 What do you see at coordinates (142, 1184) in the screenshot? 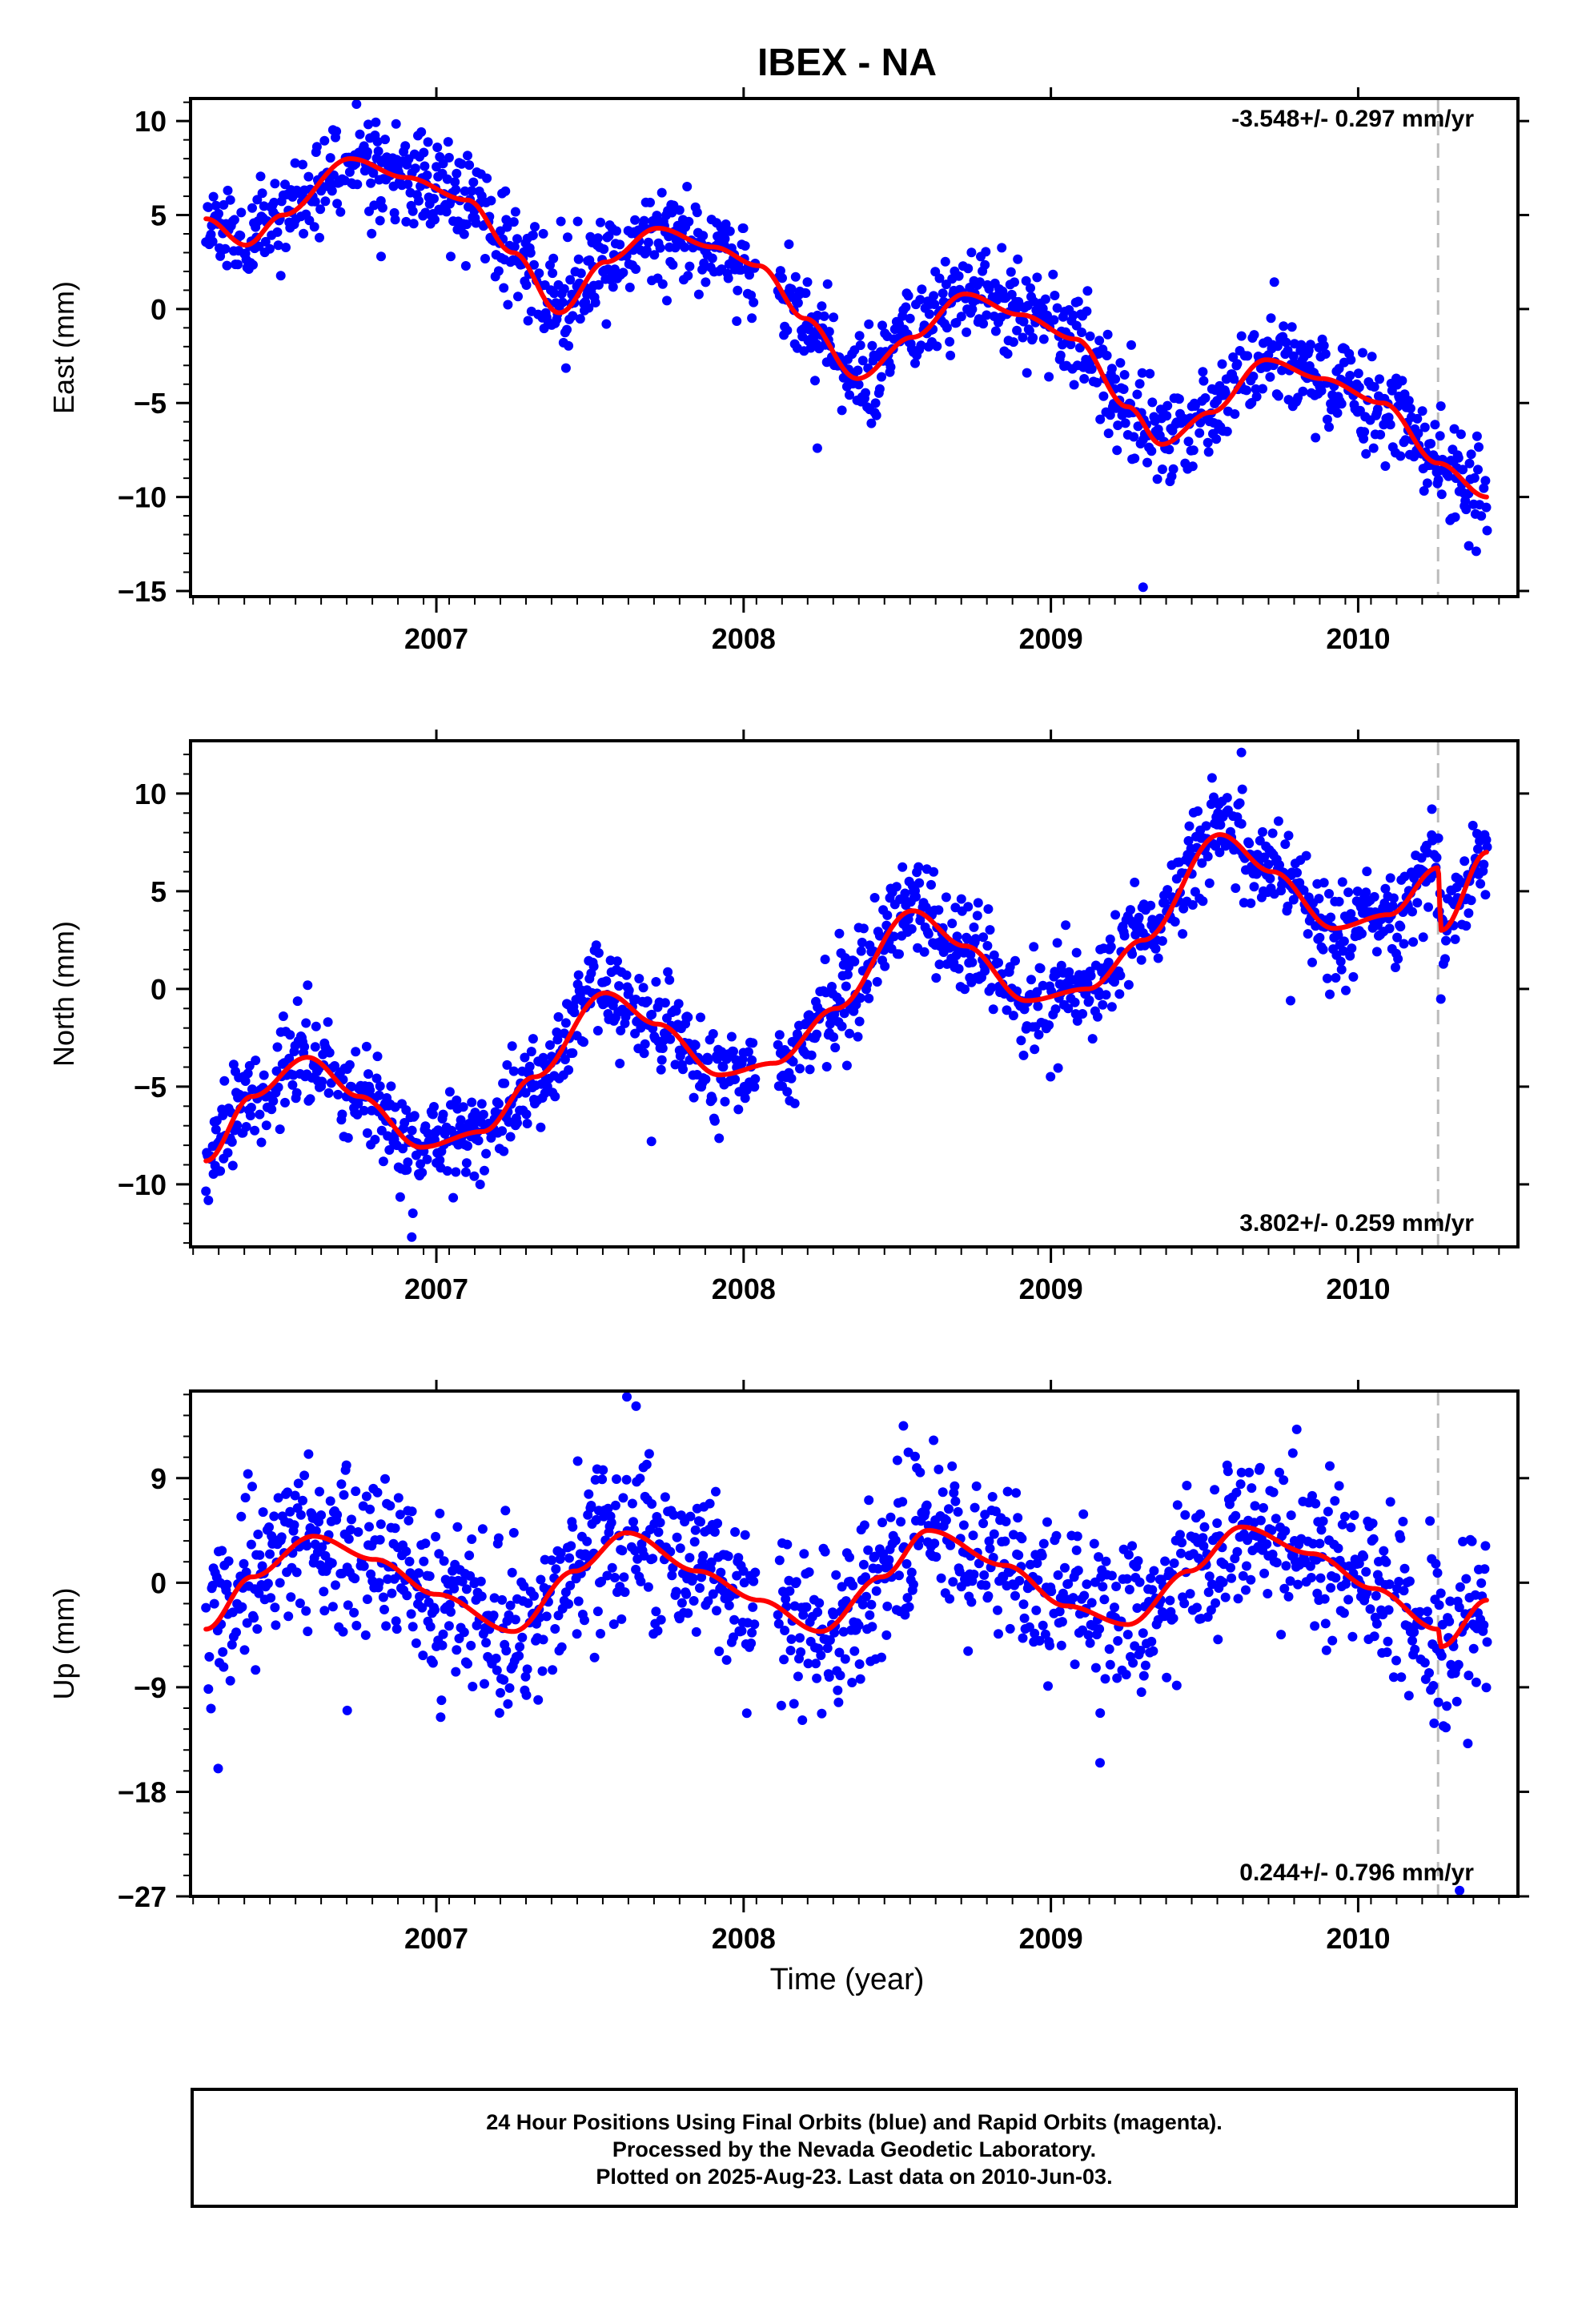
I see `y-tick-label: −10` at bounding box center [142, 1184].